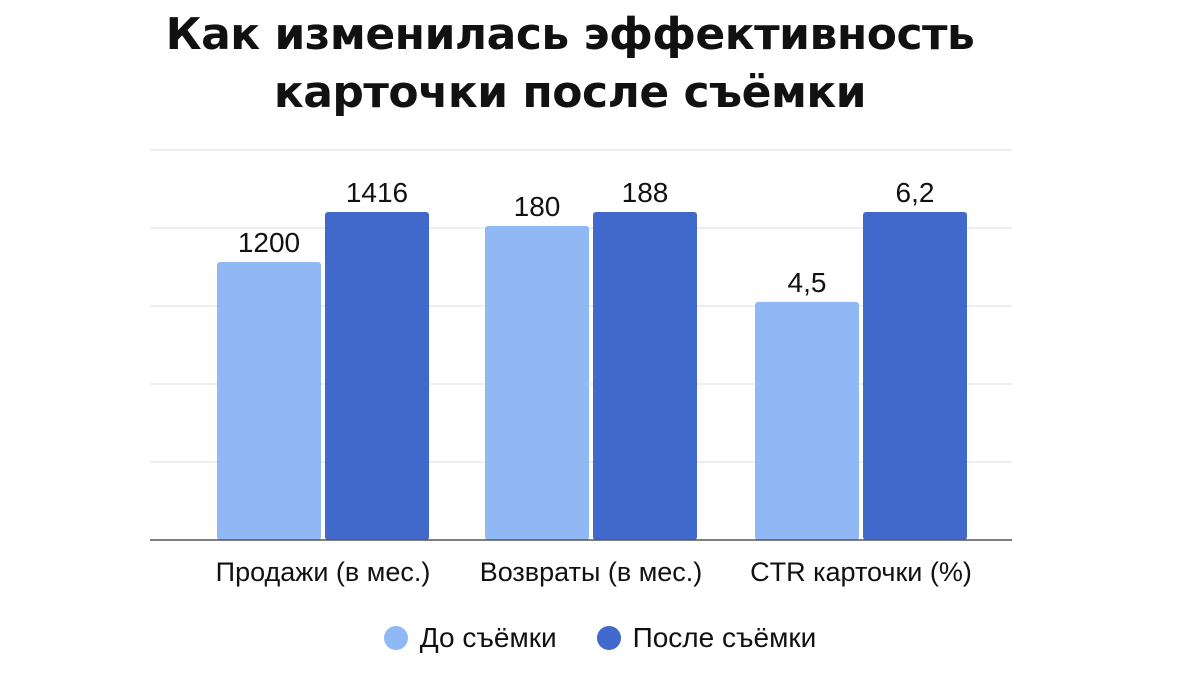  Describe the element at coordinates (395, 638) in the screenshot. I see `legend-marker-before` at that location.